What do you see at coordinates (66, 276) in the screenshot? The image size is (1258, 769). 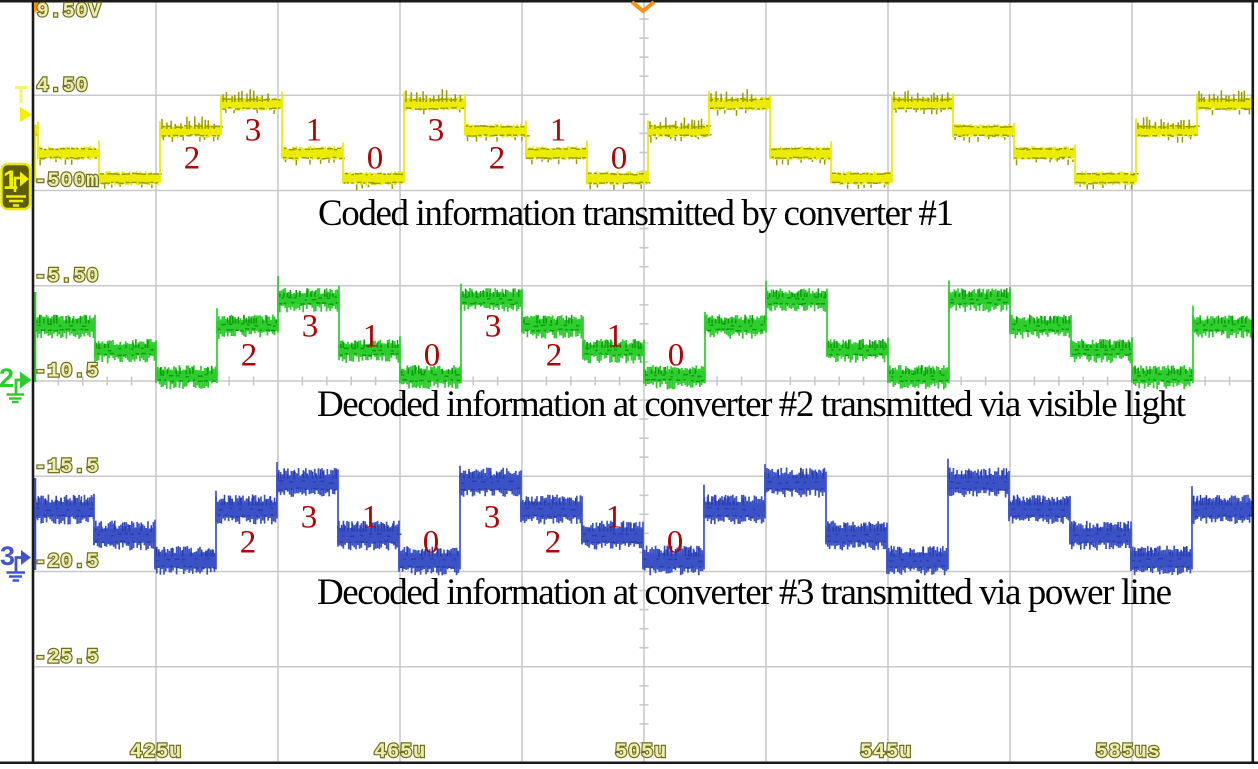 I see `svg-text: -5.50` at bounding box center [66, 276].